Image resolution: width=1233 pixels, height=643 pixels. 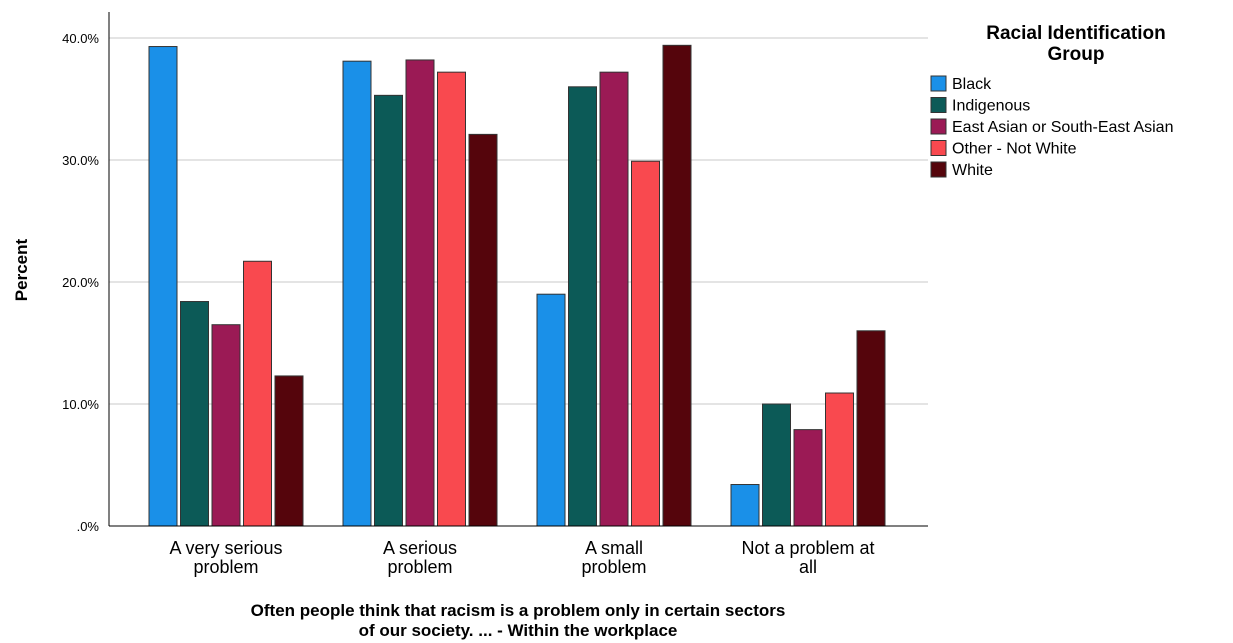 What do you see at coordinates (420, 548) in the screenshot?
I see `x-category-label: A serious` at bounding box center [420, 548].